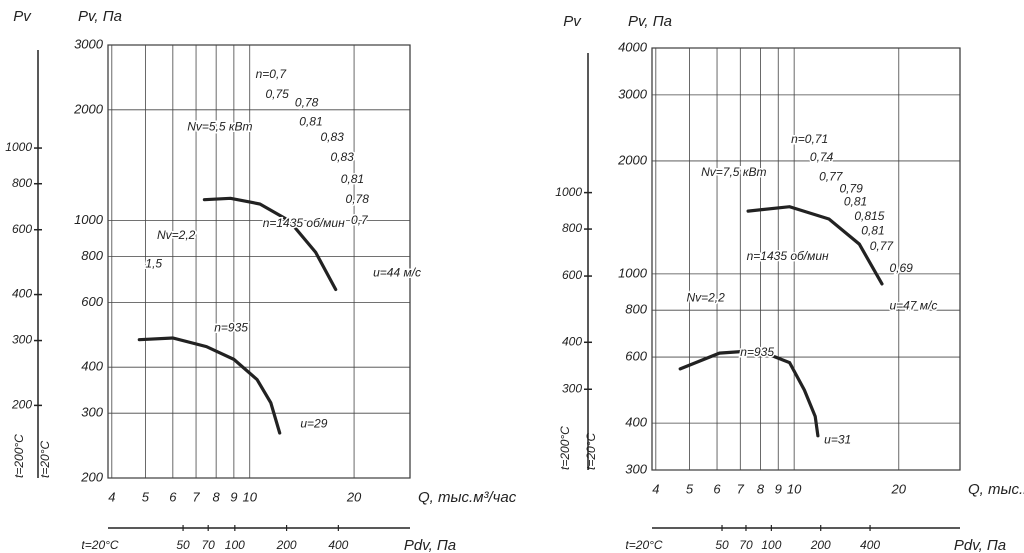 The height and width of the screenshot is (553, 1024). I want to click on y-tick-label: 600, so click(92, 301).